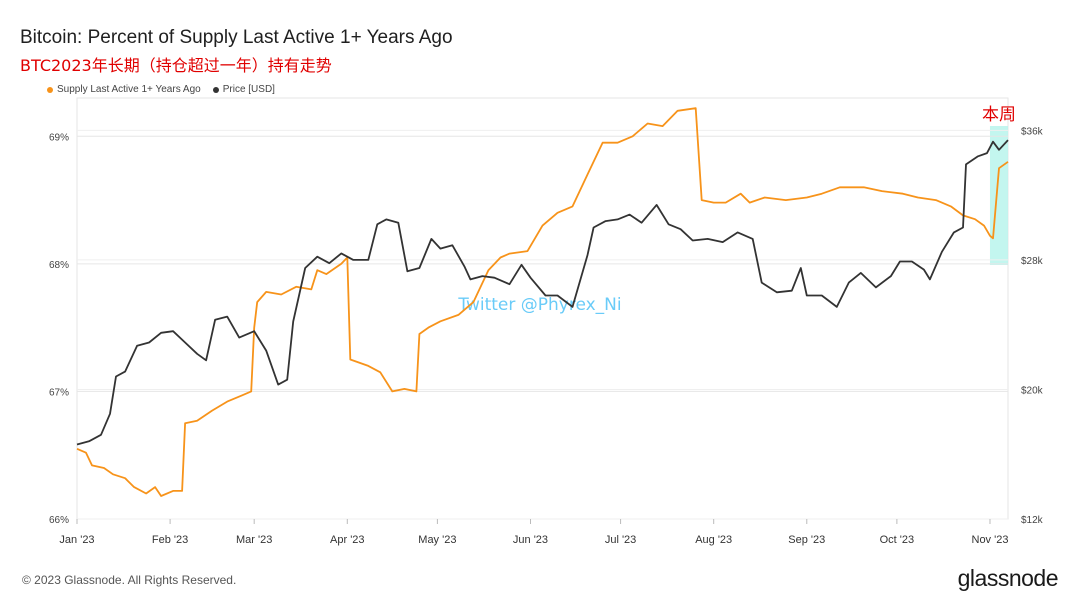 The width and height of the screenshot is (1080, 608). I want to click on x-tick-label: Jan '23, so click(76, 540).